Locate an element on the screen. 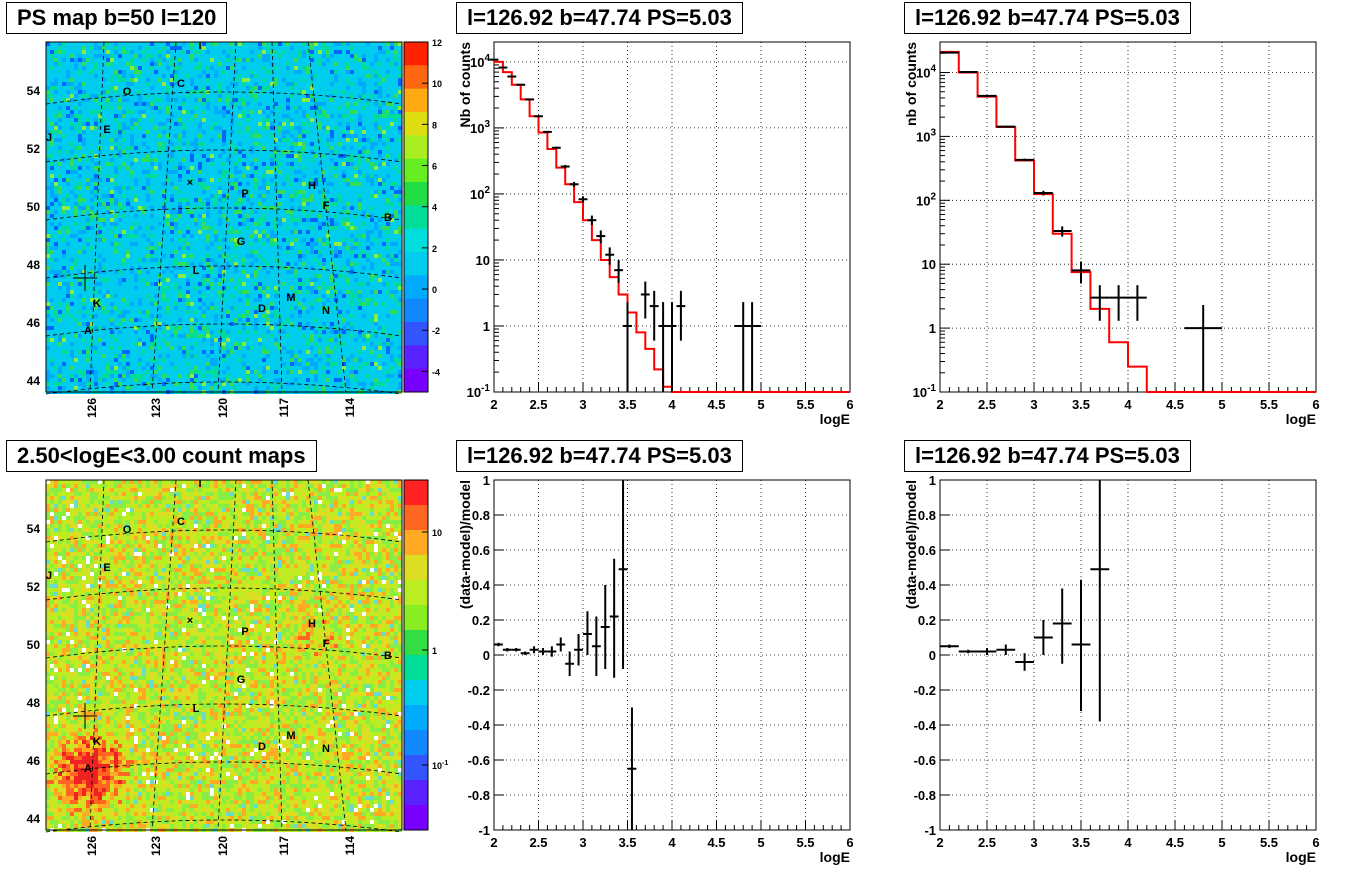  source-label: D is located at coordinates (262, 747).